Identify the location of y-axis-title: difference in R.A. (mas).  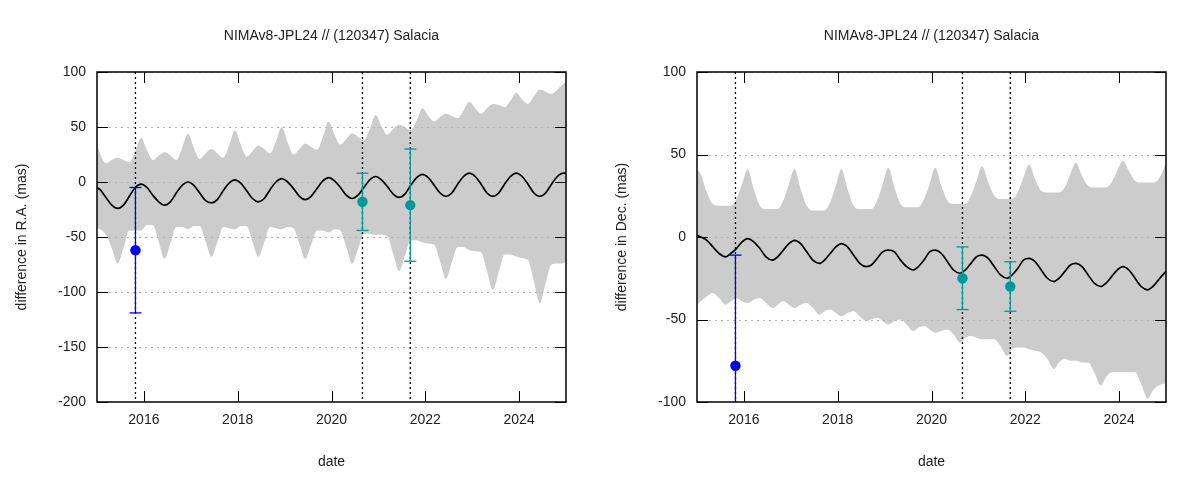
(21, 237).